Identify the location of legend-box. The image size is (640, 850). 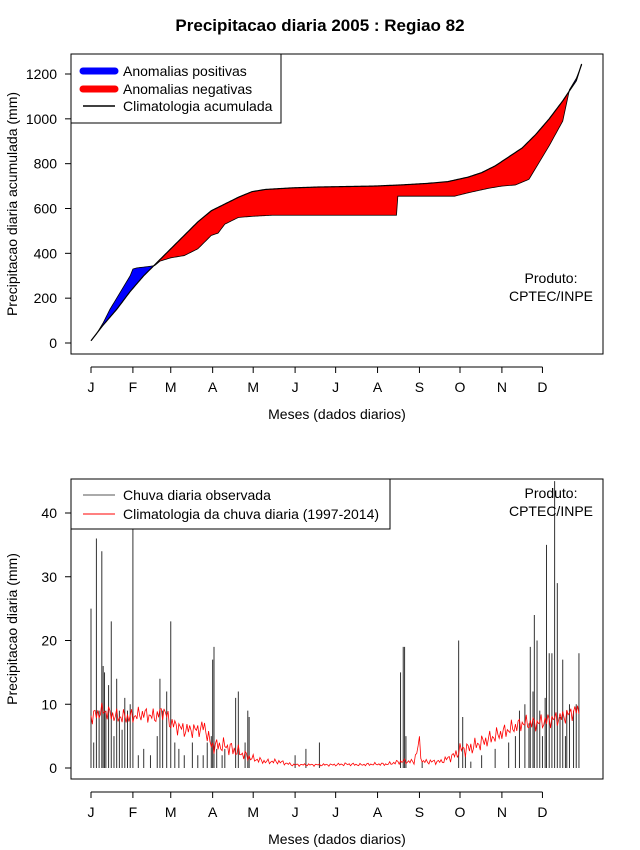
(230, 504).